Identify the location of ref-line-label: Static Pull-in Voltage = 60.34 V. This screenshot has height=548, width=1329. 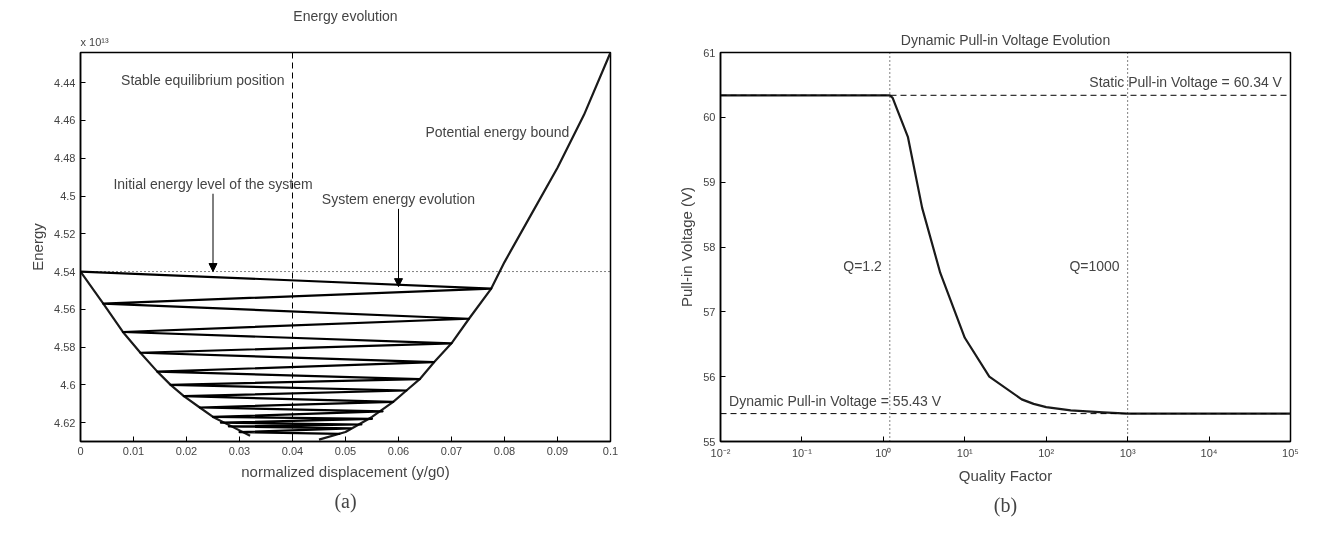
(1186, 82).